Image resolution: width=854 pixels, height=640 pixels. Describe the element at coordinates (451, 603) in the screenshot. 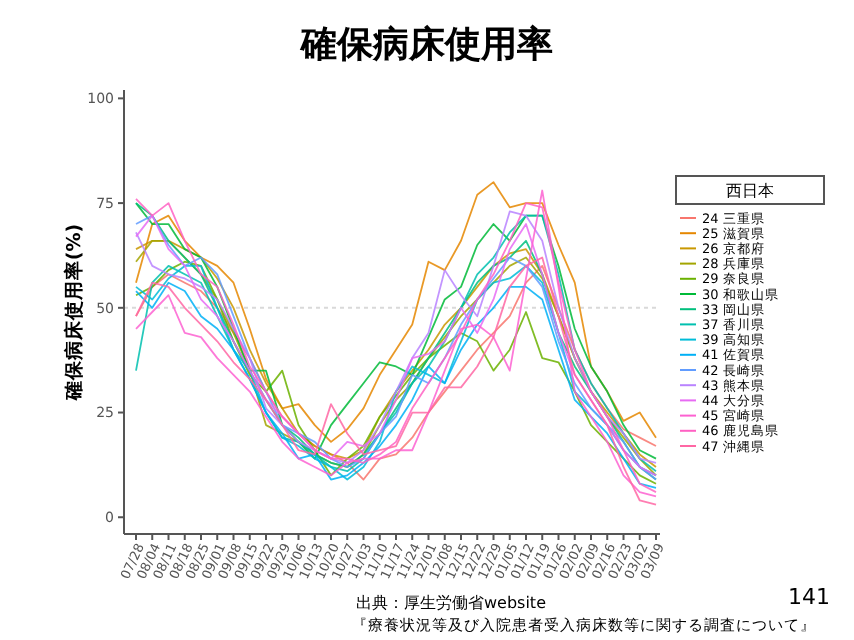

I see `source-note: 出典：厚生労働省website` at that location.